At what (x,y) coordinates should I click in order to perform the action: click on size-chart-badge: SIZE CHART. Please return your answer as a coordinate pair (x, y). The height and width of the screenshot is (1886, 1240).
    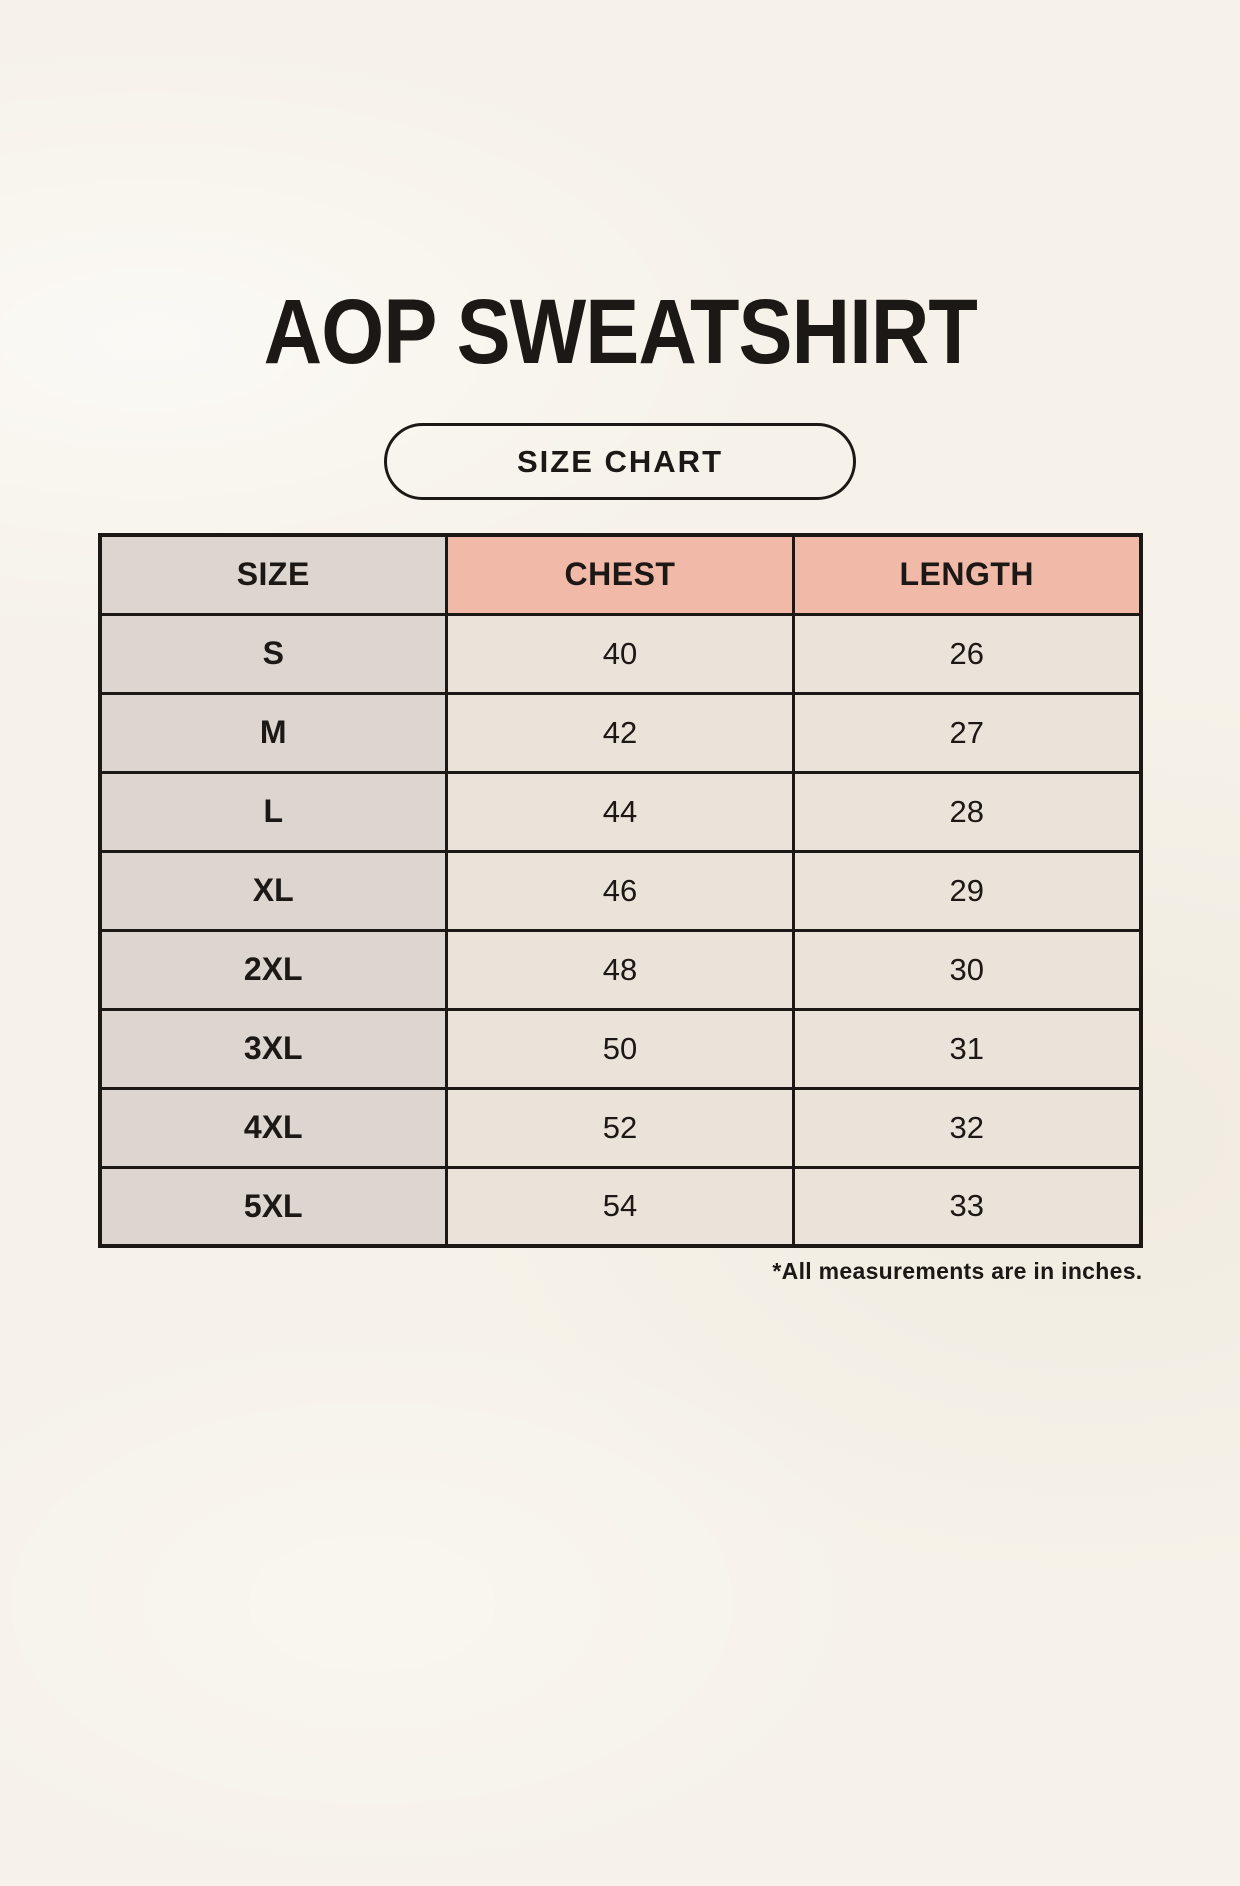
    Looking at the image, I should click on (620, 461).